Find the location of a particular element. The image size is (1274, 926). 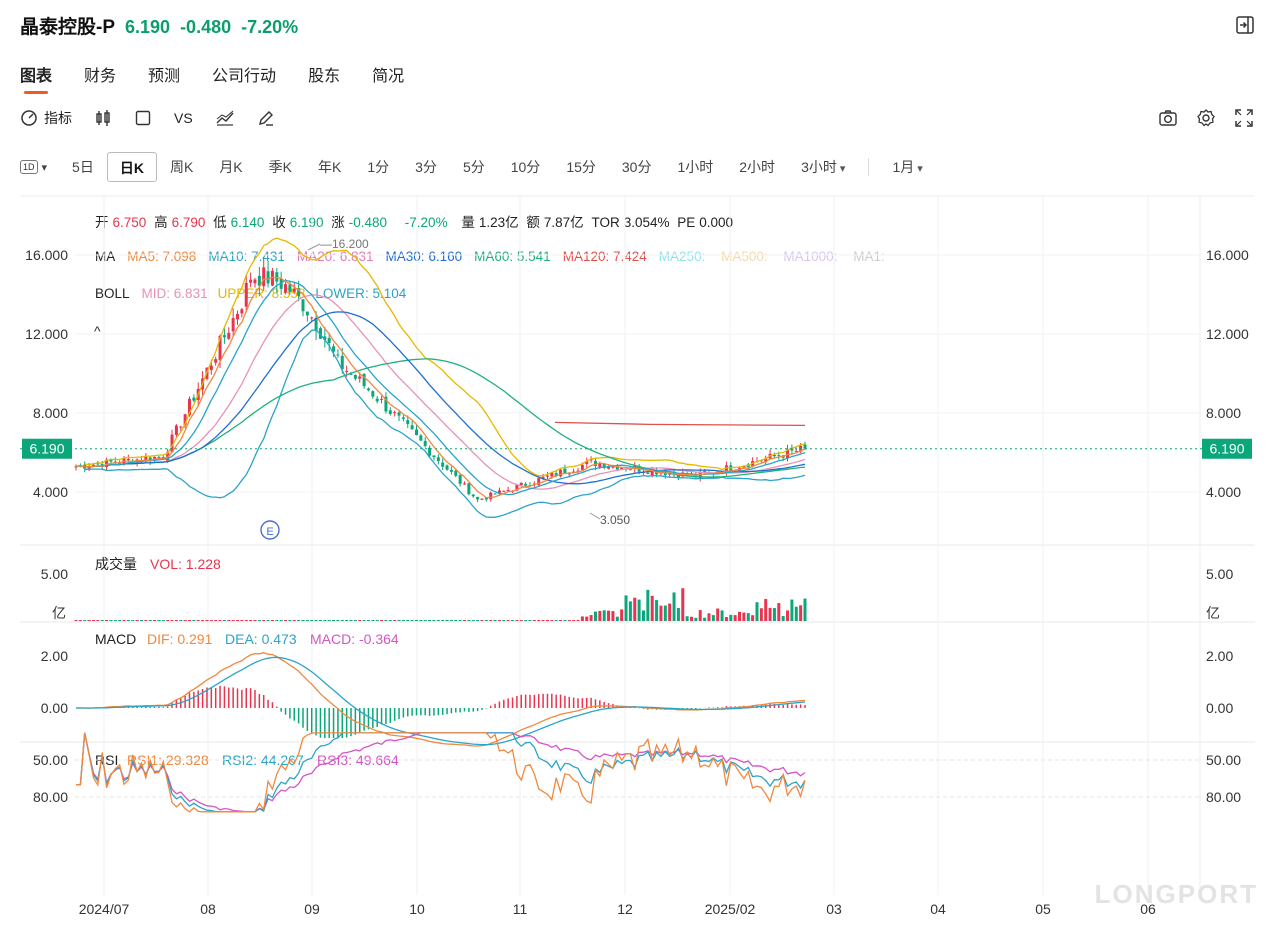

period-14: 3小时 is located at coordinates (823, 167).